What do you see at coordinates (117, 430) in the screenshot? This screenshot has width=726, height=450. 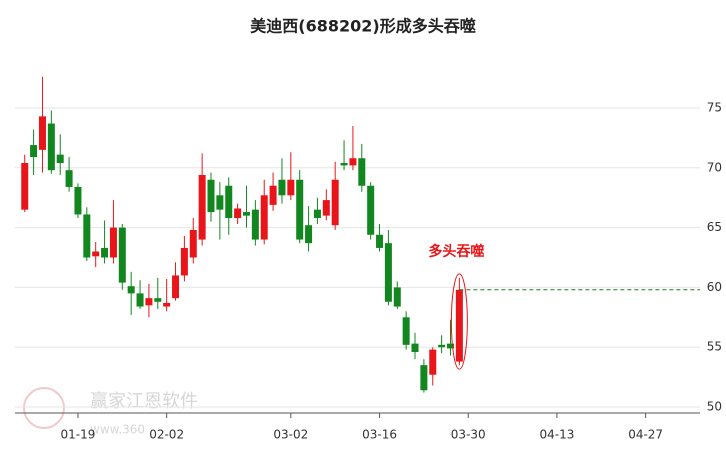 I see `watermark: www.360` at bounding box center [117, 430].